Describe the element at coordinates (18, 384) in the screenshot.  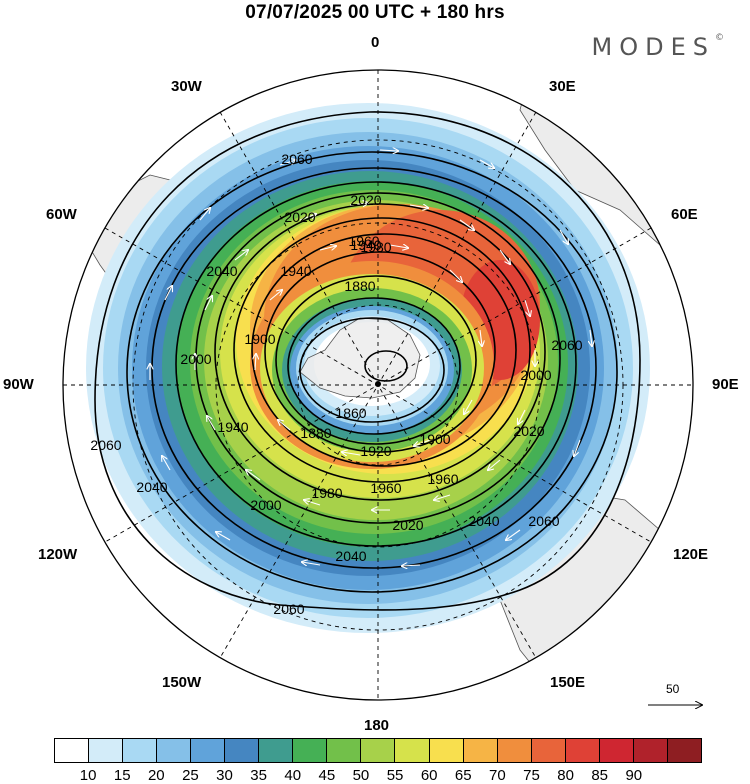
I see `lon-label-90w: 90W` at that location.